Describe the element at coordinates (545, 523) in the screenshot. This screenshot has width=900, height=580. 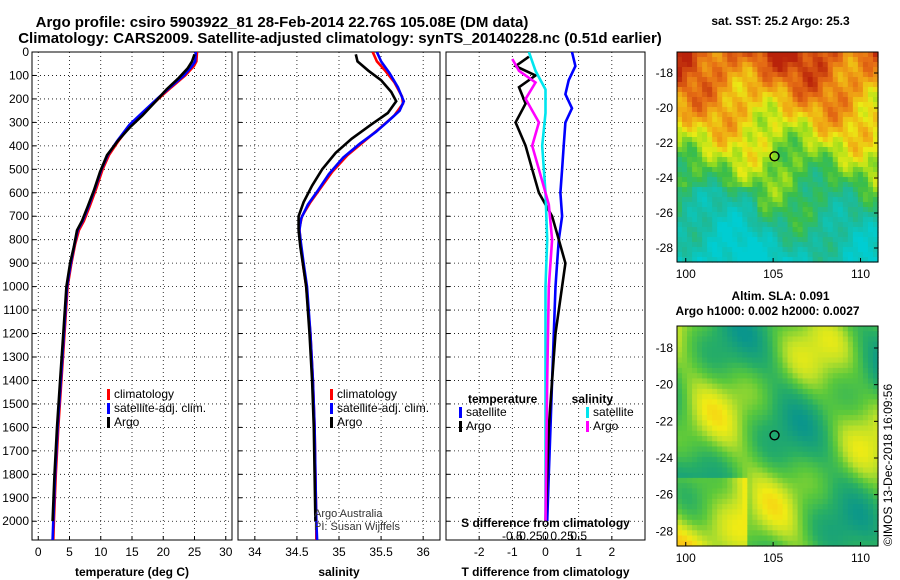
I see `s-difference-axis-label: S difference from climatology` at that location.